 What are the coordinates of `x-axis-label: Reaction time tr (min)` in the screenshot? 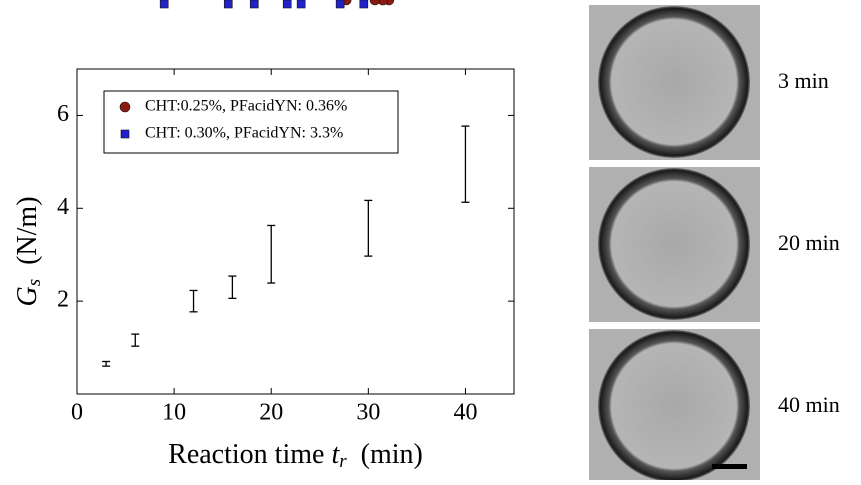 It's located at (295, 455).